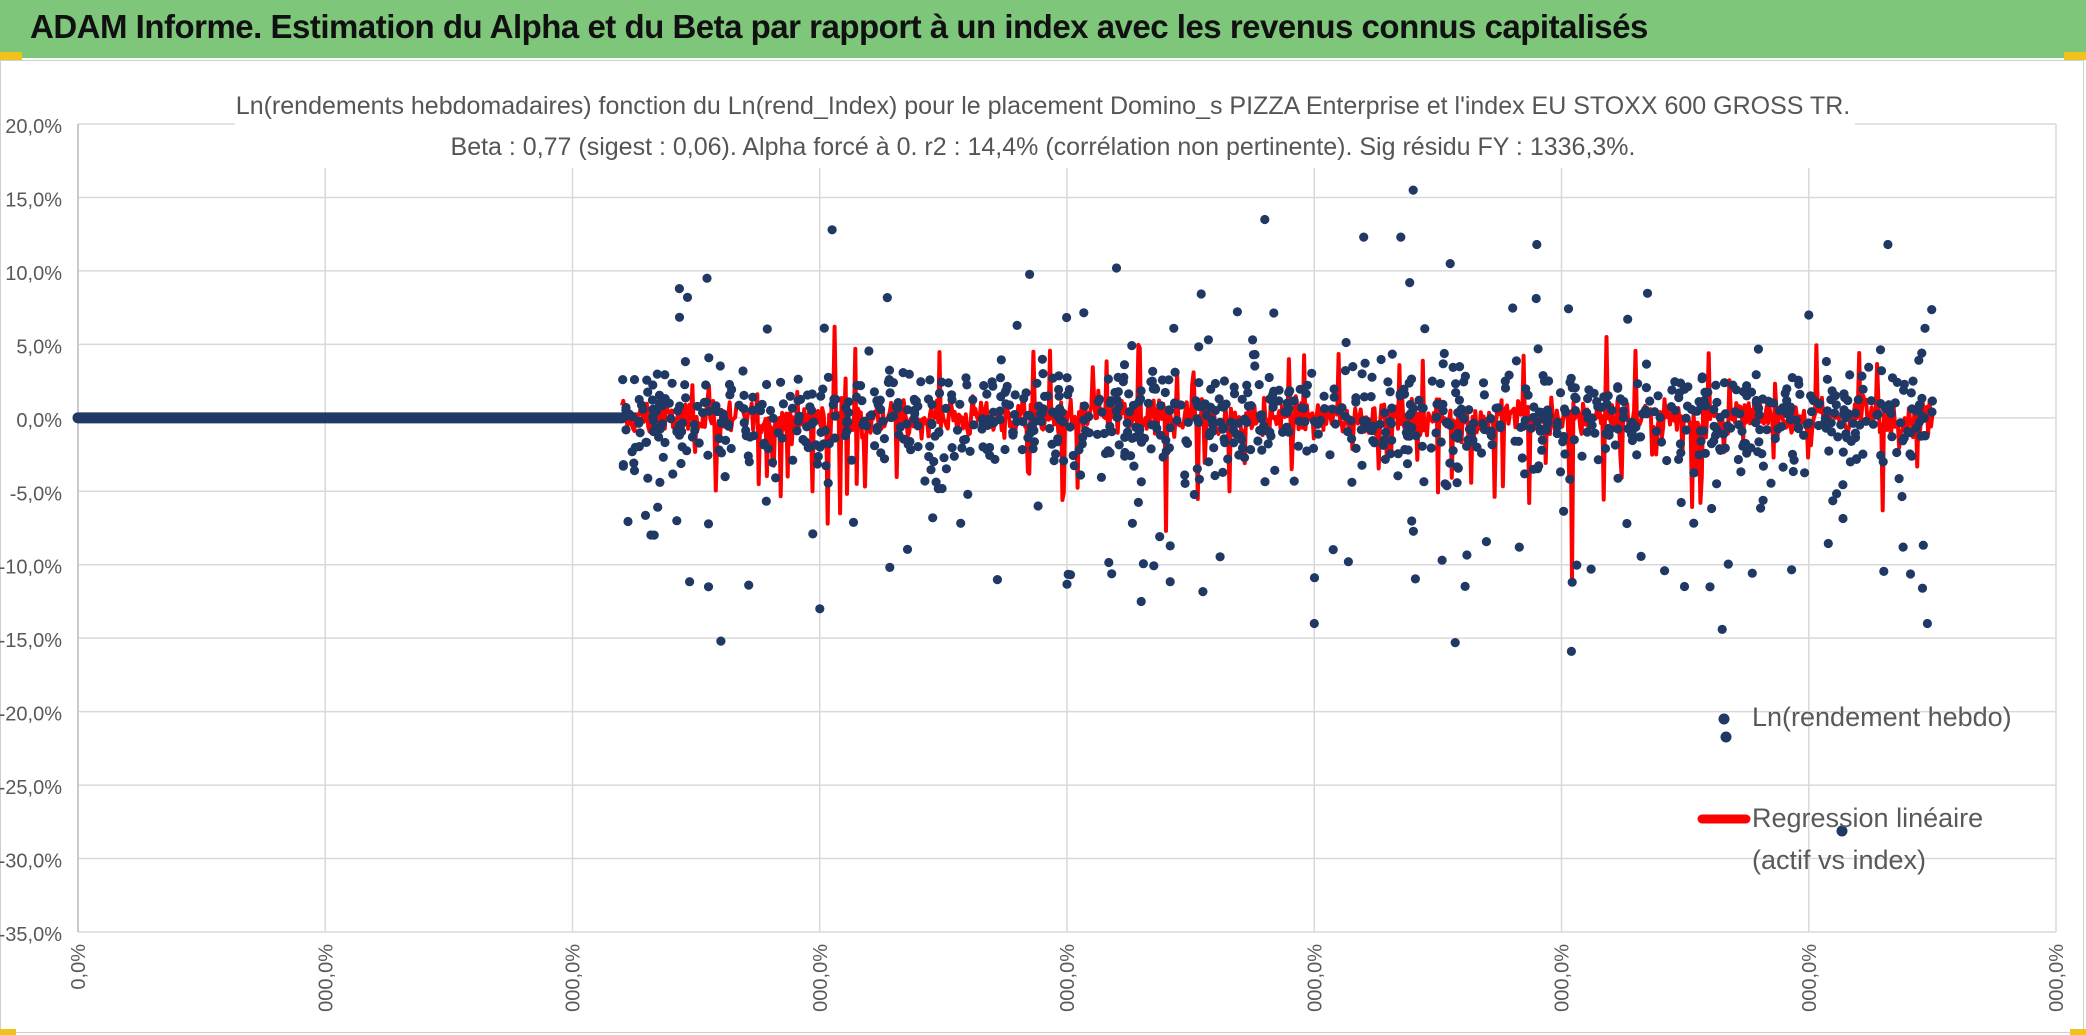  Describe the element at coordinates (31, 568) in the screenshot. I see `y-tick-label: -10,0%` at that location.